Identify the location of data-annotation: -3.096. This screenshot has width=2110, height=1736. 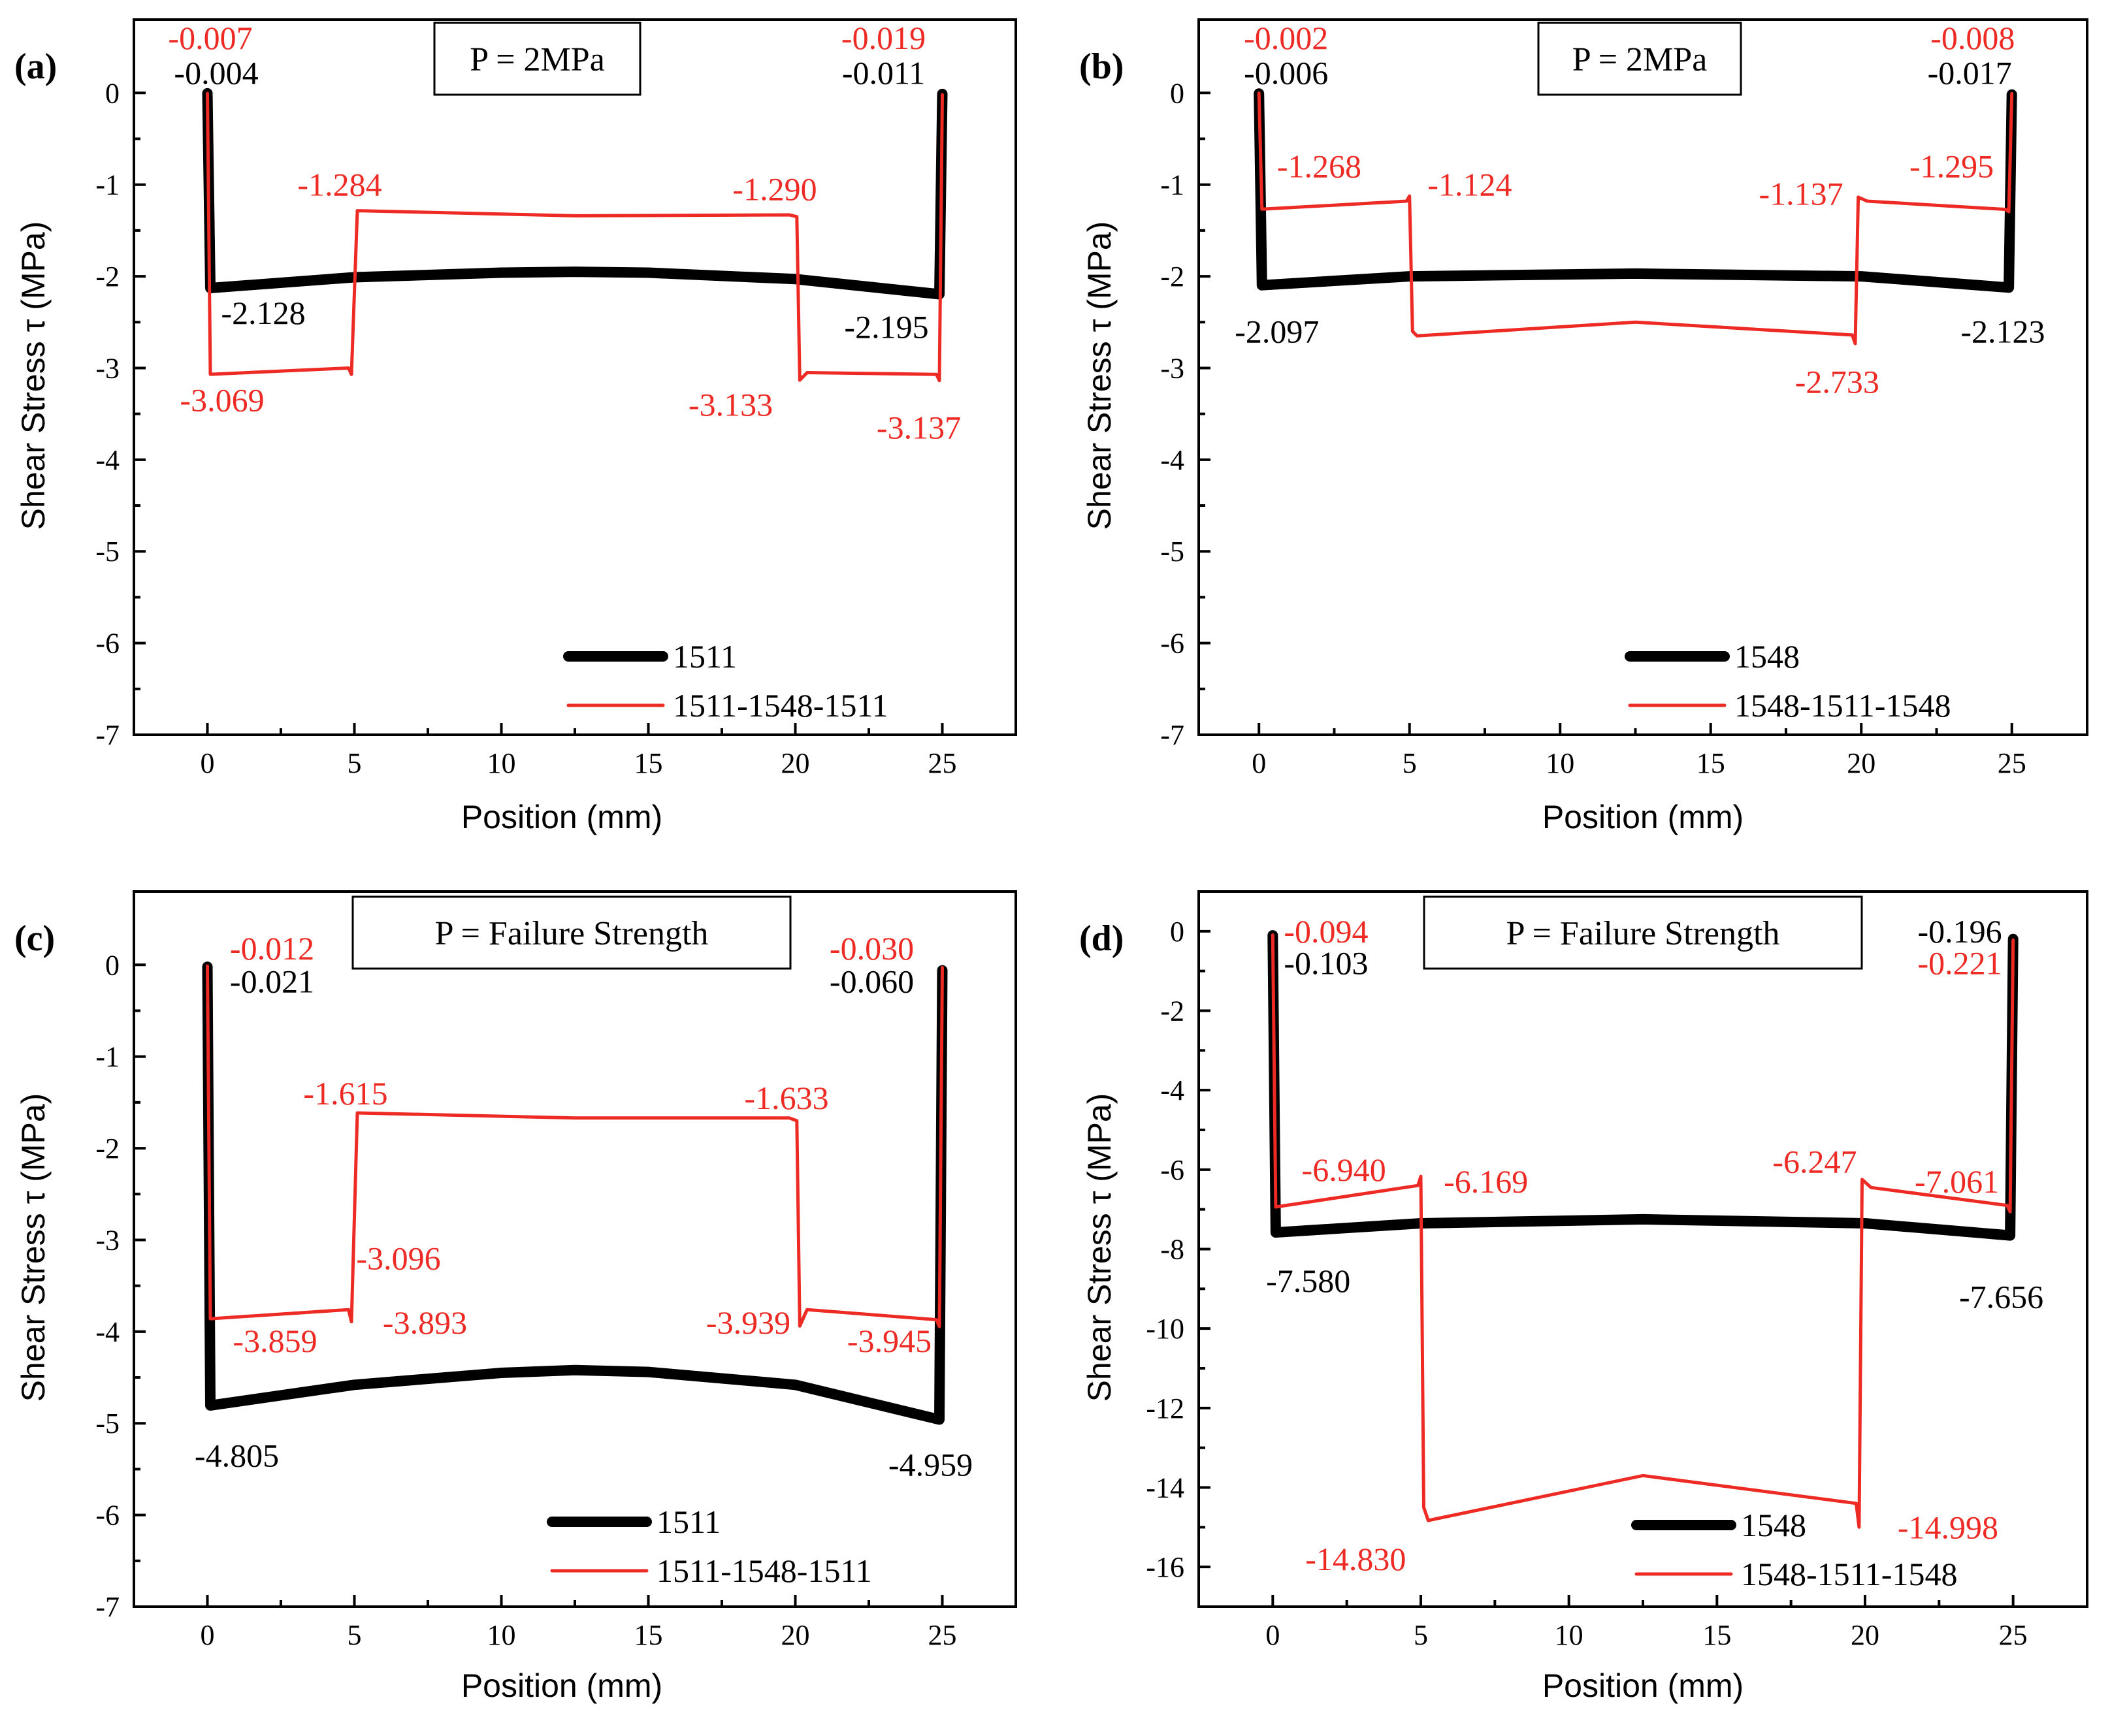
(398, 1259).